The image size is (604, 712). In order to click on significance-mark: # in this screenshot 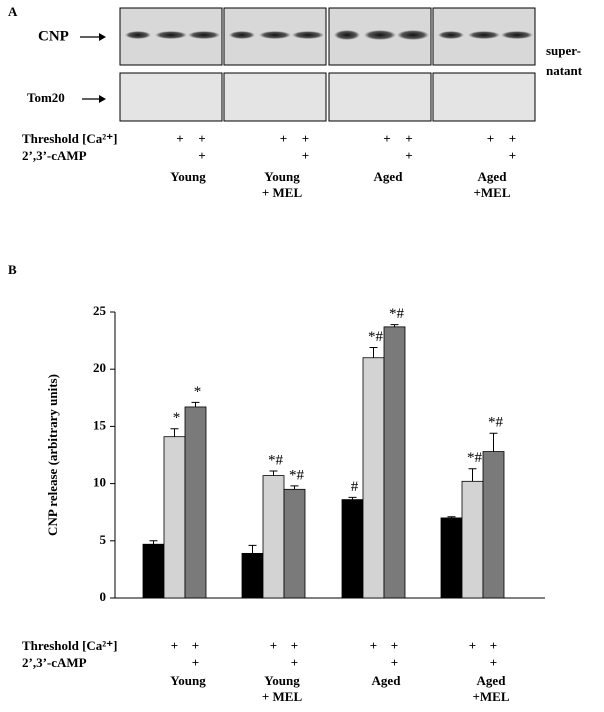, I will do `click(355, 487)`.